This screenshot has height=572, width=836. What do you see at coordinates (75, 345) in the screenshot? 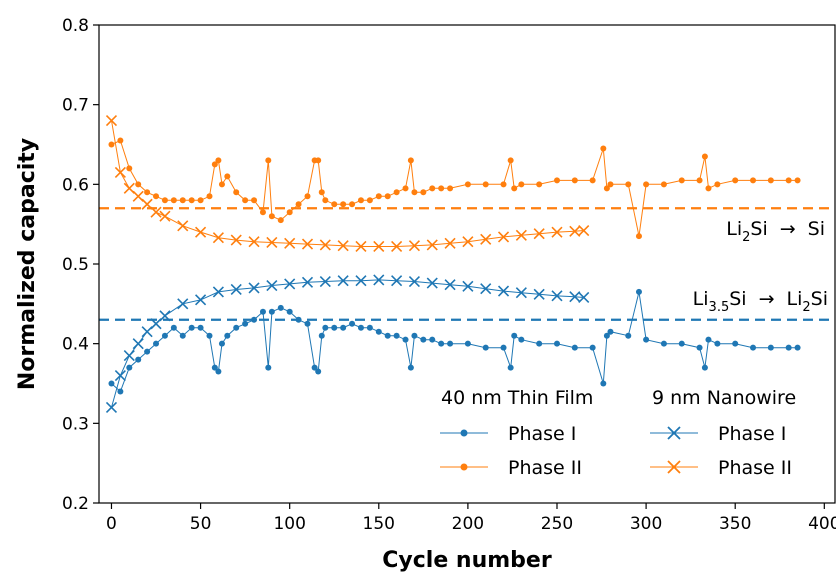
I see `y-tick-label: 0.4` at bounding box center [75, 345].